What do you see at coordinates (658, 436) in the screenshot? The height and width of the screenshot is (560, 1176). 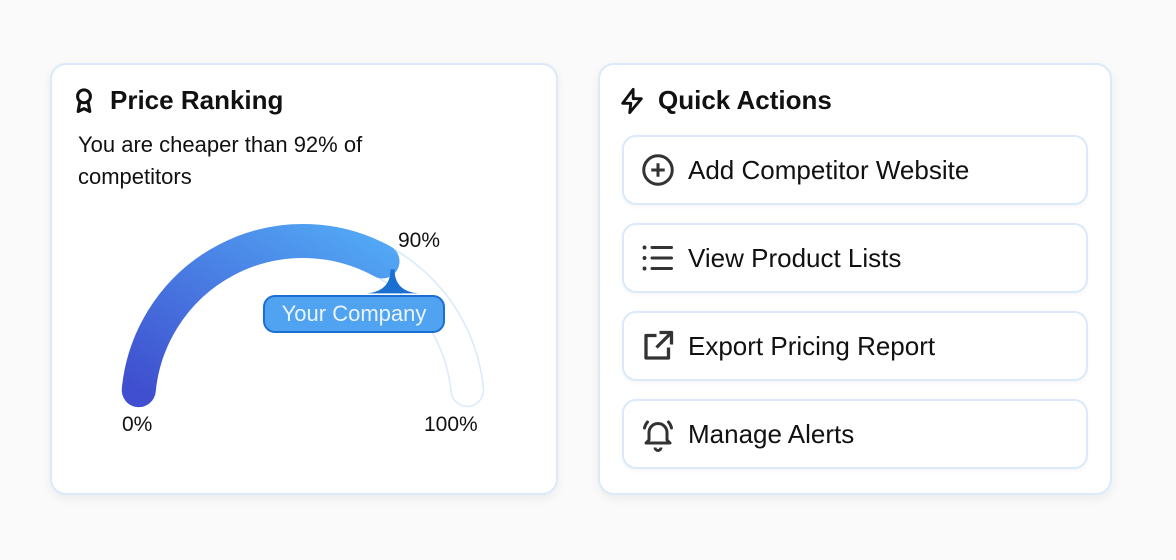 I see `bell-ringing-icon` at bounding box center [658, 436].